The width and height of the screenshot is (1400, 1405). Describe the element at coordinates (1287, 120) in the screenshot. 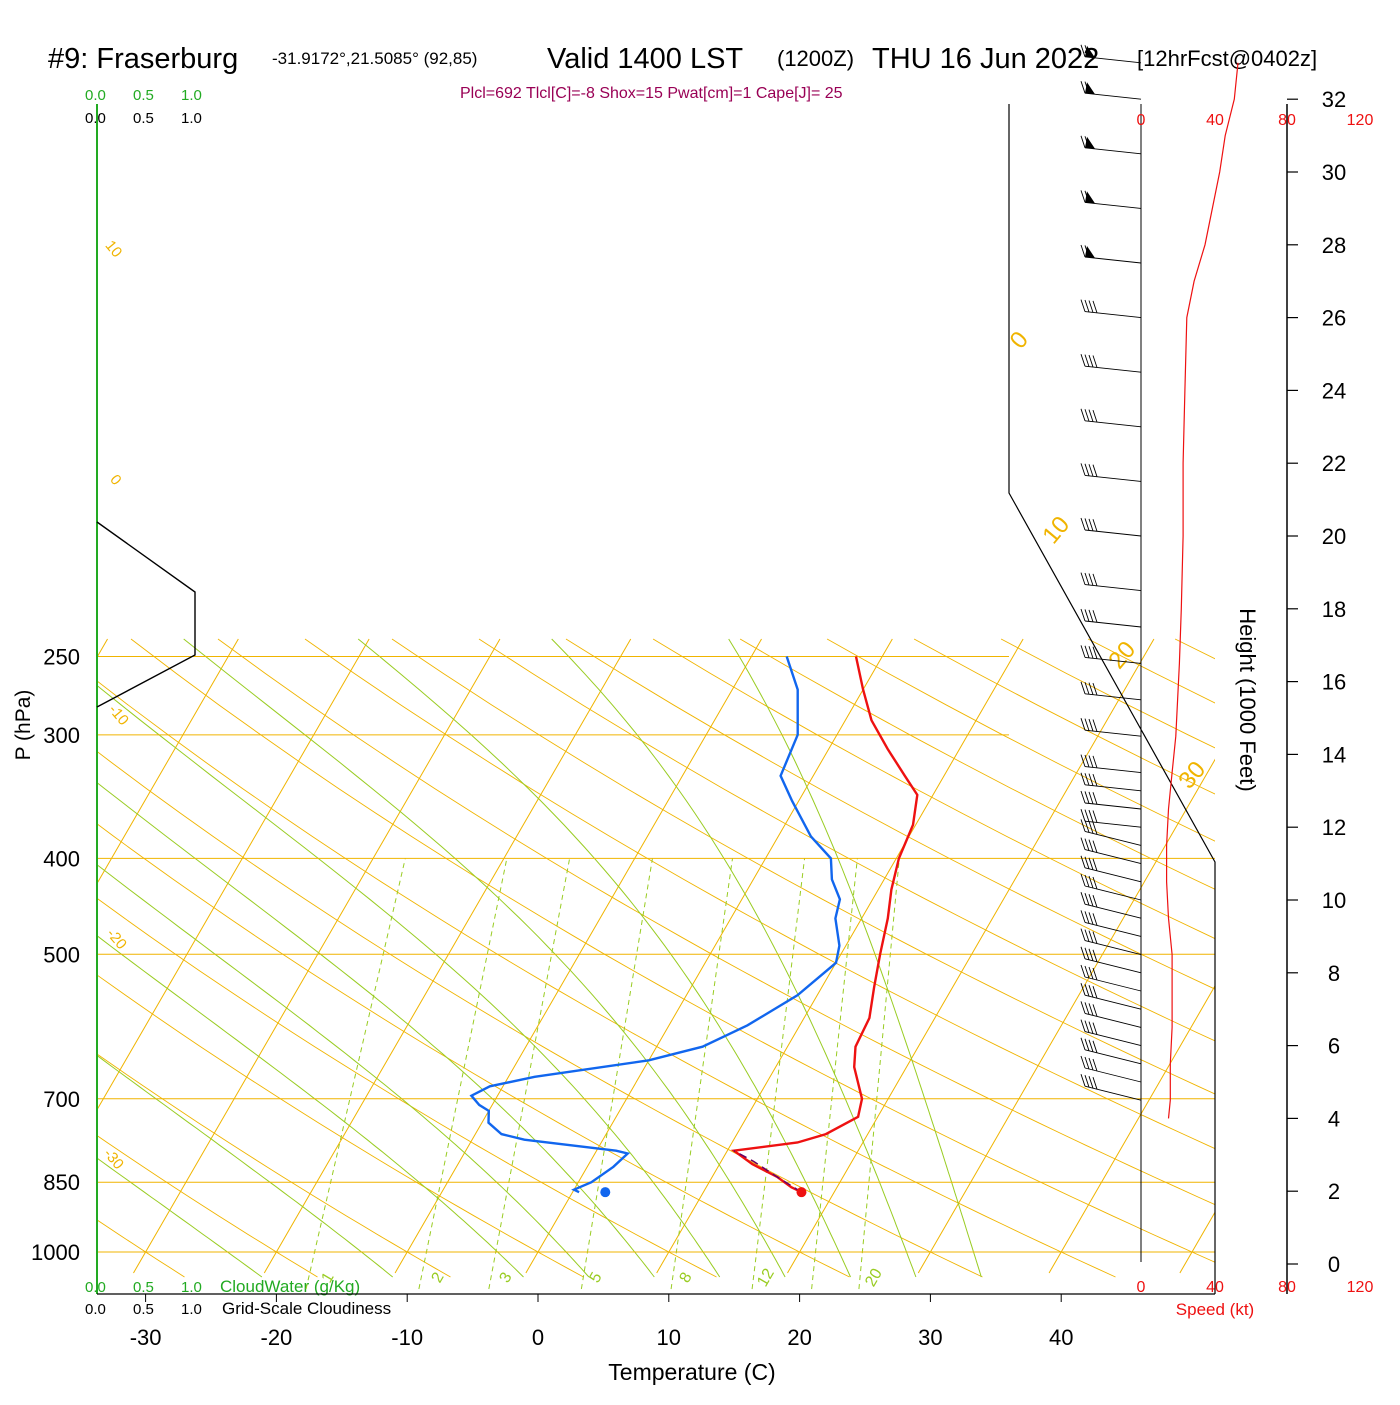

I see `speed-tick-top-2: 80` at that location.